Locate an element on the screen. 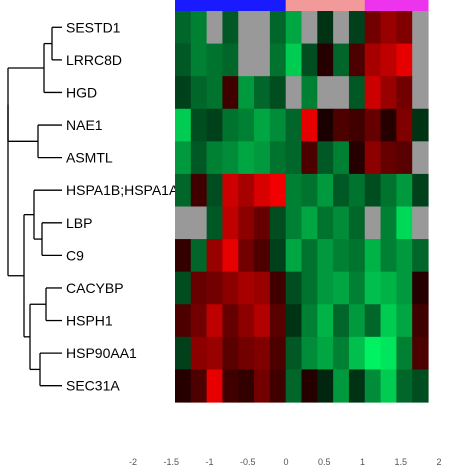  gene-label: C9 is located at coordinates (75, 255).